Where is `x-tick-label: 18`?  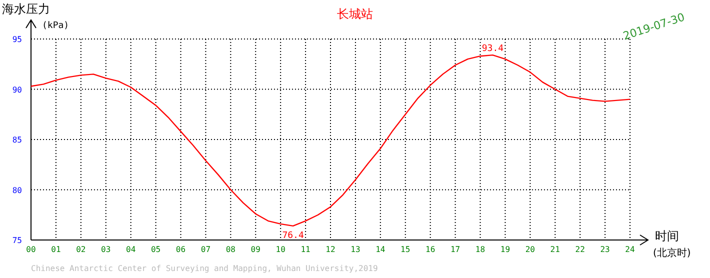
x-tick-label: 18 is located at coordinates (480, 249).